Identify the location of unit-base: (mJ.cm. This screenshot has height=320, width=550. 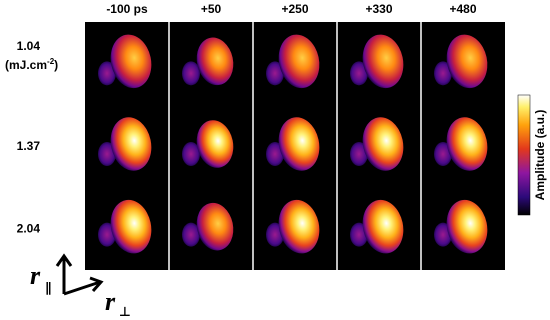
(26, 65).